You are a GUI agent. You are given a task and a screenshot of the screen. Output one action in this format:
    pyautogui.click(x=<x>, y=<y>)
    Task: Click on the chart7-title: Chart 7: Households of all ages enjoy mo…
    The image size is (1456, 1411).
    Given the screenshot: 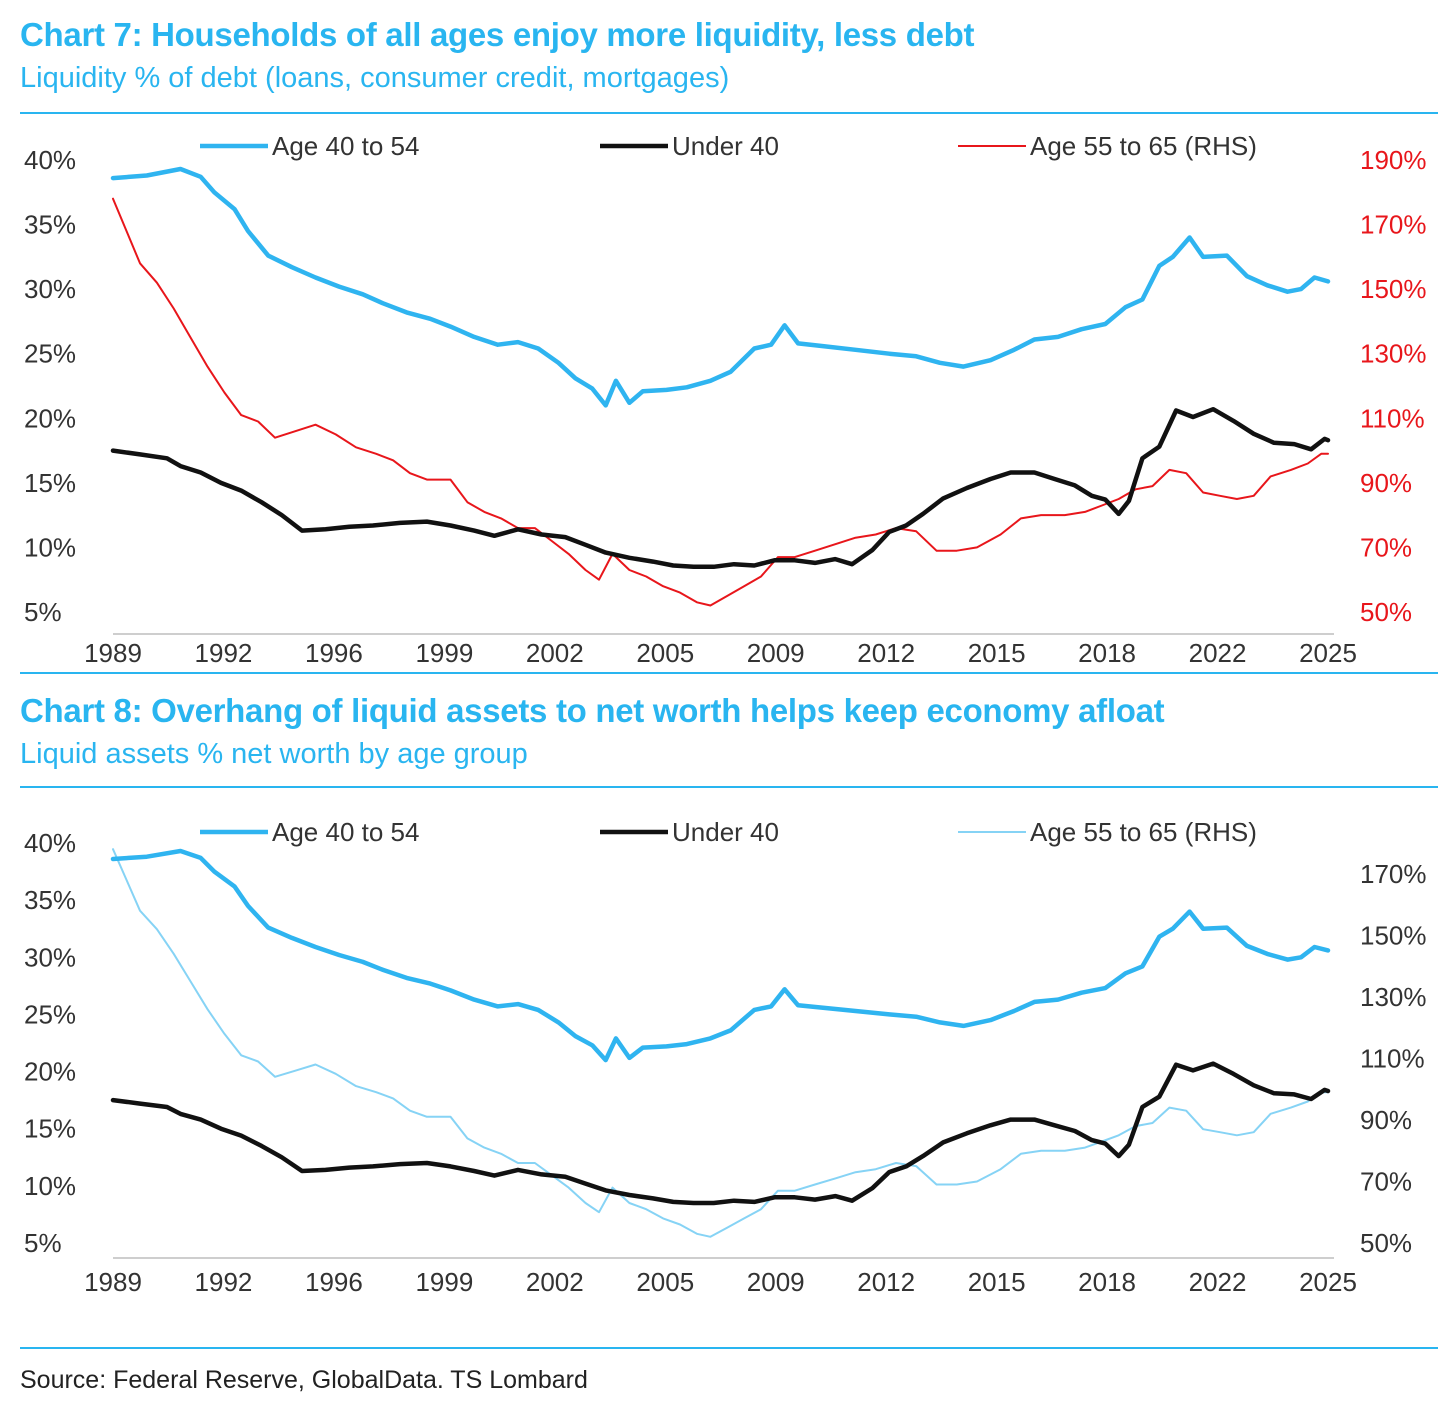 What is the action you would take?
    pyautogui.click(x=497, y=34)
    